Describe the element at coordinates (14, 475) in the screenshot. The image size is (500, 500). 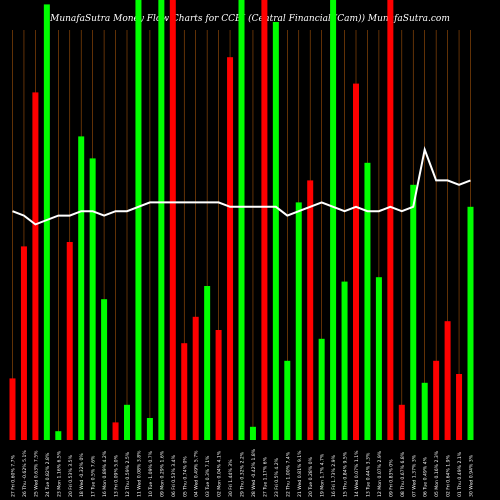
I see `x-tick-label: 27 Fri 0.60% 7.7%` at that location.